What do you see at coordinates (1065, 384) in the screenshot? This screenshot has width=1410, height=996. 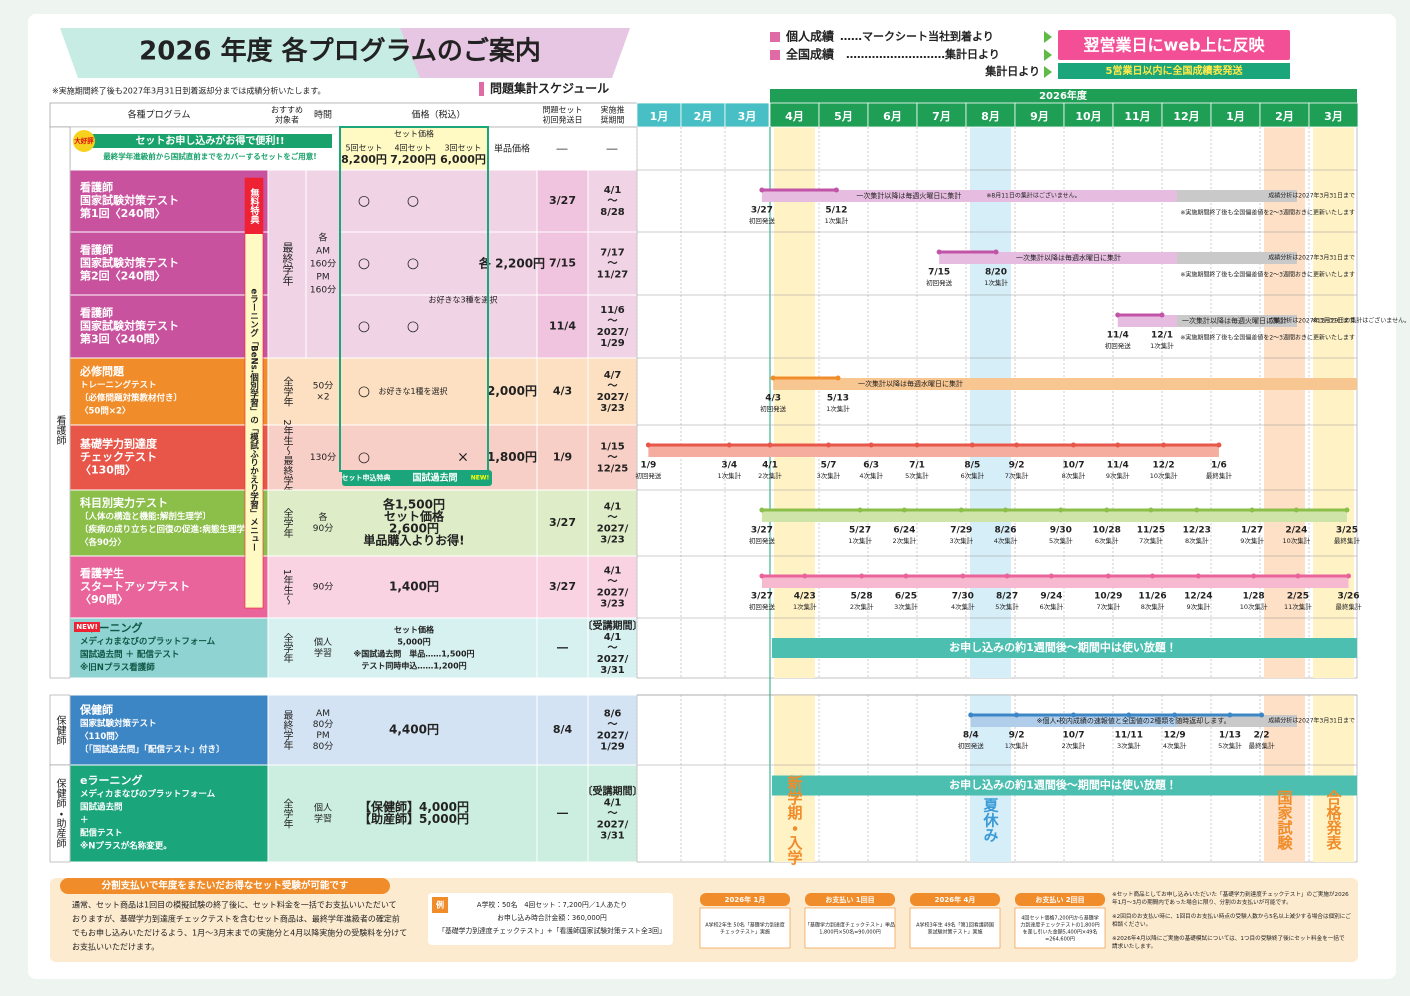 I see `schedule-bar` at bounding box center [1065, 384].